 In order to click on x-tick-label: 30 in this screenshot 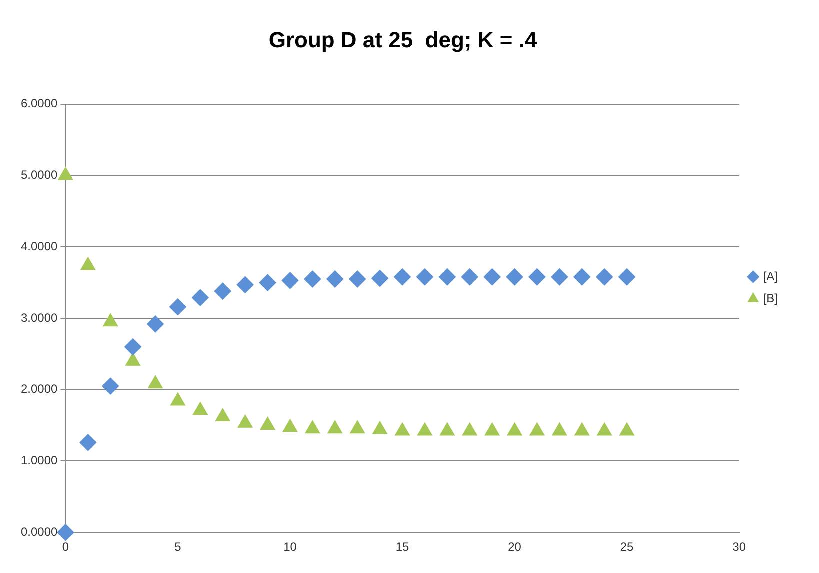, I will do `click(739, 547)`.